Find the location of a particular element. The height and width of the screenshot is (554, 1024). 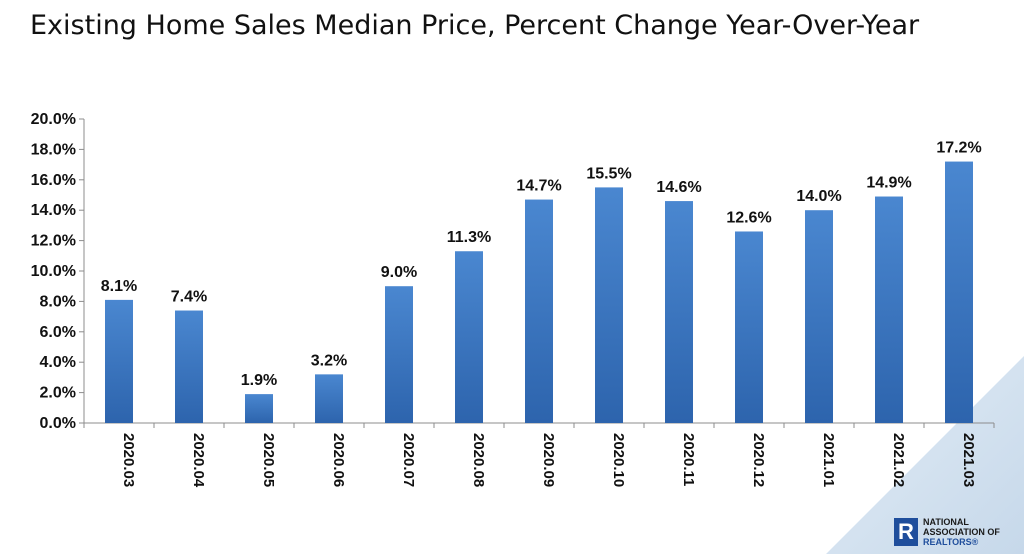

x-tick-label-2020.12: 2020.12 is located at coordinates (758, 460).